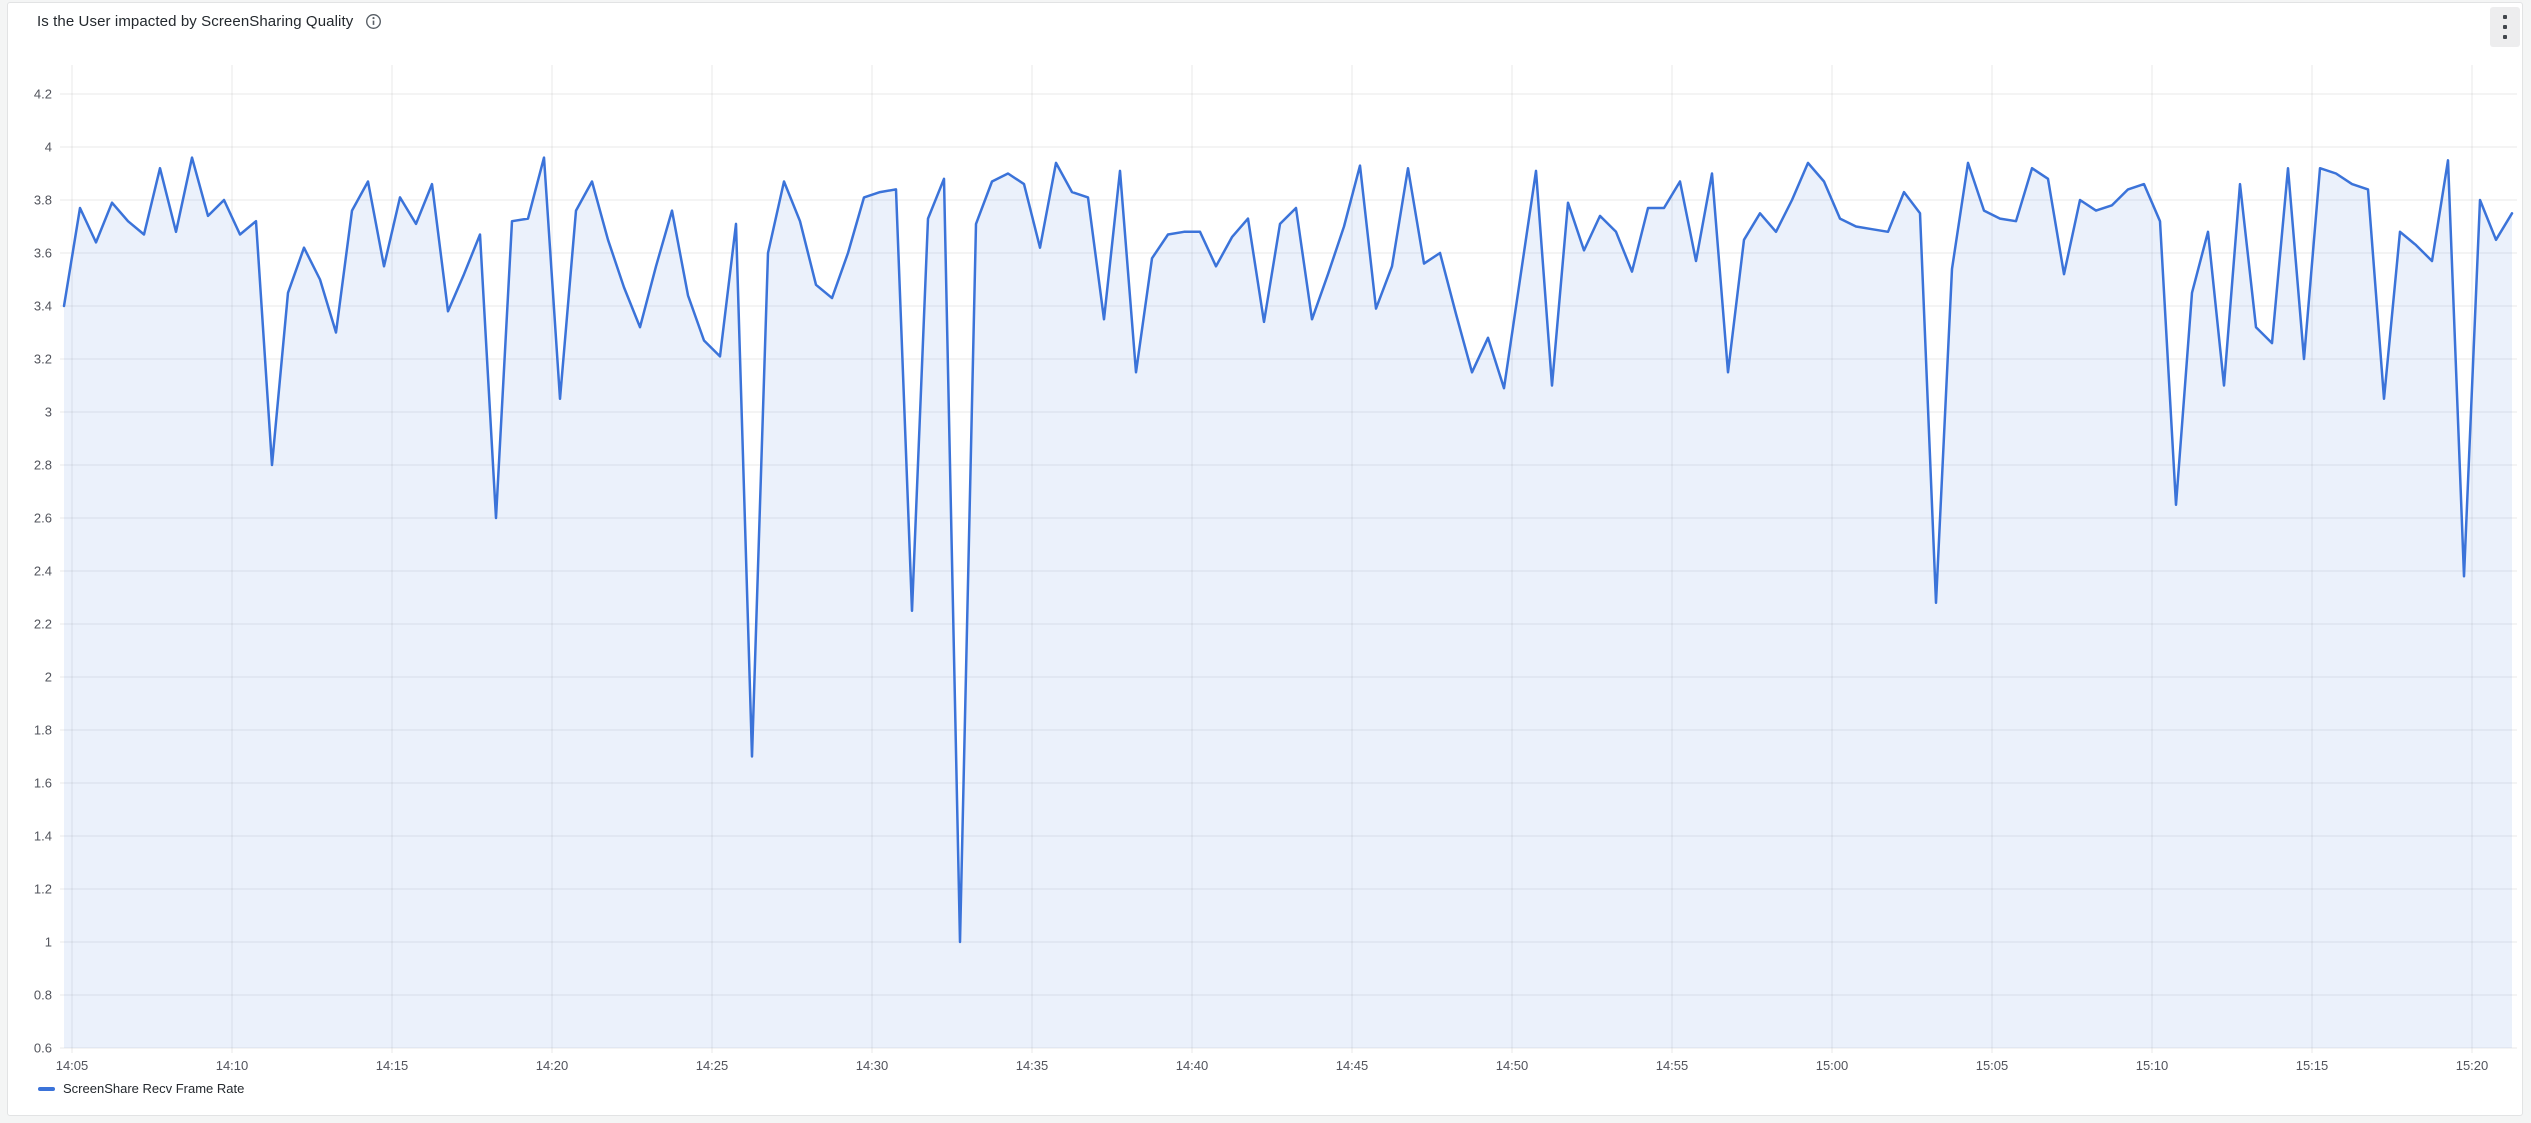 The height and width of the screenshot is (1123, 2531). What do you see at coordinates (43, 624) in the screenshot?
I see `svg-text: 2.2` at bounding box center [43, 624].